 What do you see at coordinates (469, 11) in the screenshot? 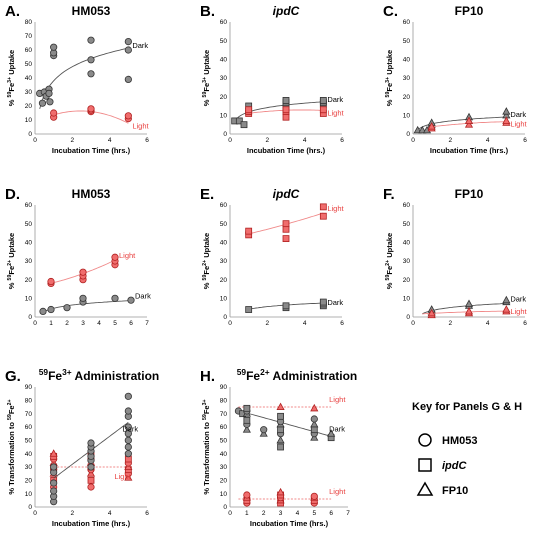
I see `chart-title: FP10` at bounding box center [469, 11].